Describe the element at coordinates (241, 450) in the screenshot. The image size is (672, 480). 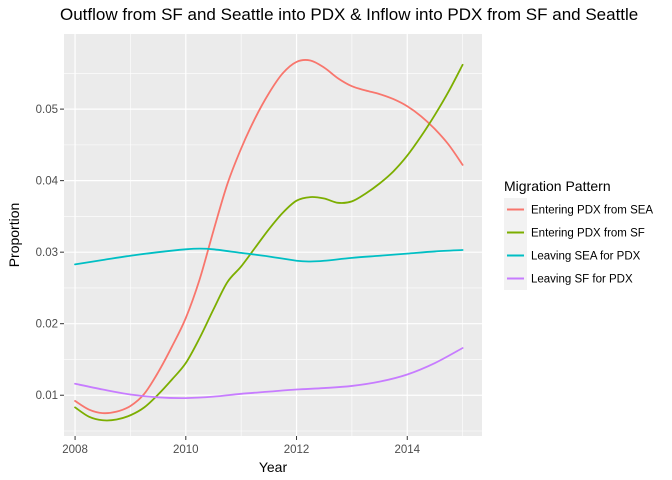
I see `x-axis-tick-labels: 2008 2010 2012 2014` at that location.